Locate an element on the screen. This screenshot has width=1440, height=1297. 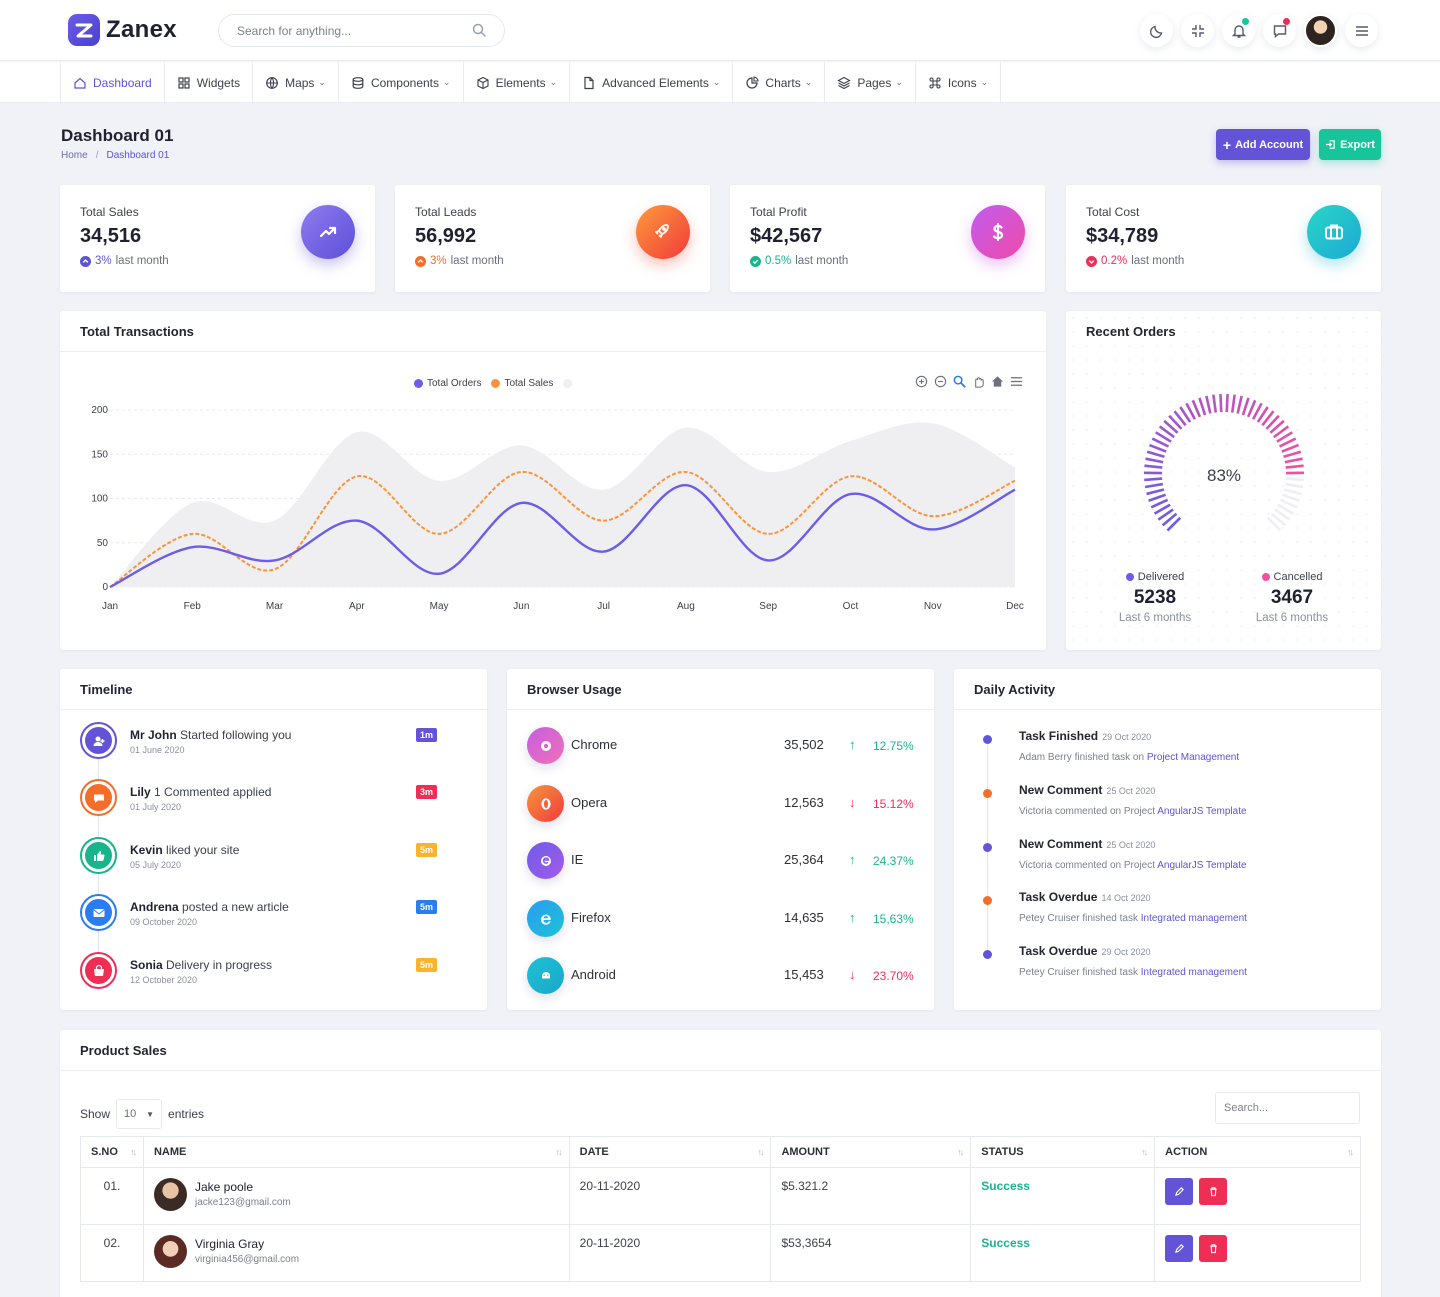
bag-icon is located at coordinates (98, 970).